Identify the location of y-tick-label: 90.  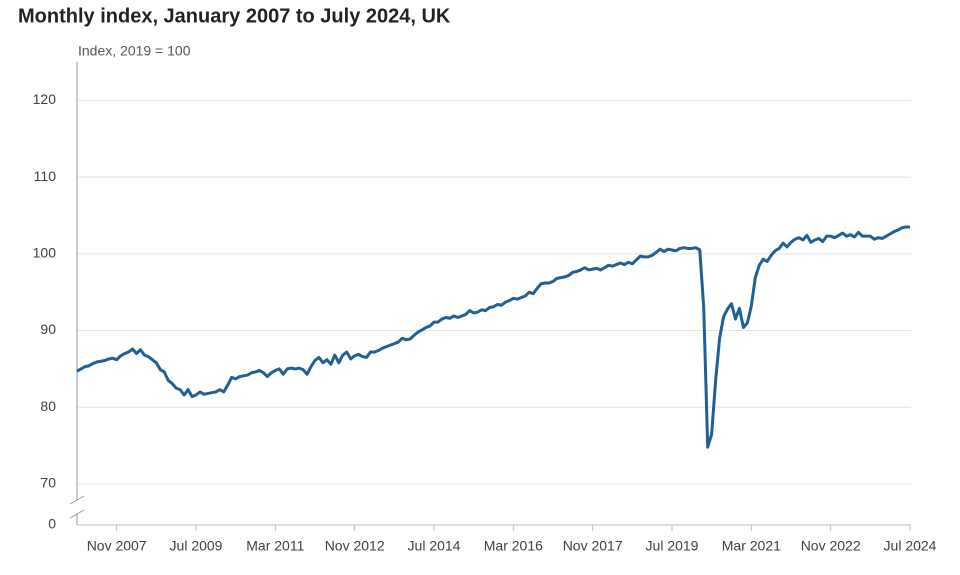
(48, 329).